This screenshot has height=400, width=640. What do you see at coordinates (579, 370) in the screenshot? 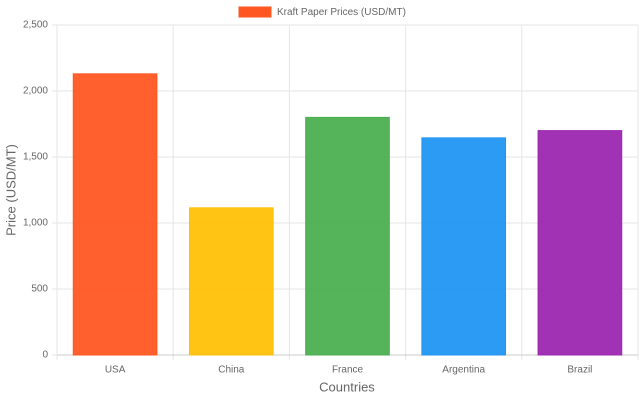
I see `x-tick-label: Brazil` at bounding box center [579, 370].